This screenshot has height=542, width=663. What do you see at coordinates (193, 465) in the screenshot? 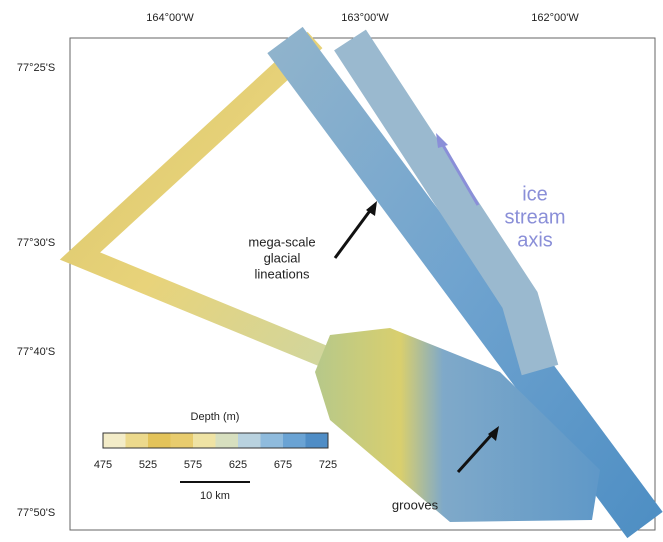
I see `legend-tick: 575` at bounding box center [193, 465].